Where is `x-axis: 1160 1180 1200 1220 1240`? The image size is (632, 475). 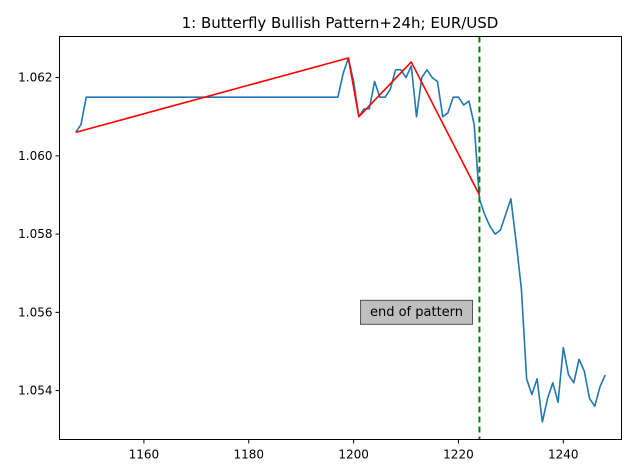
x-axis: 1160 1180 1200 1220 1240 is located at coordinates (354, 450).